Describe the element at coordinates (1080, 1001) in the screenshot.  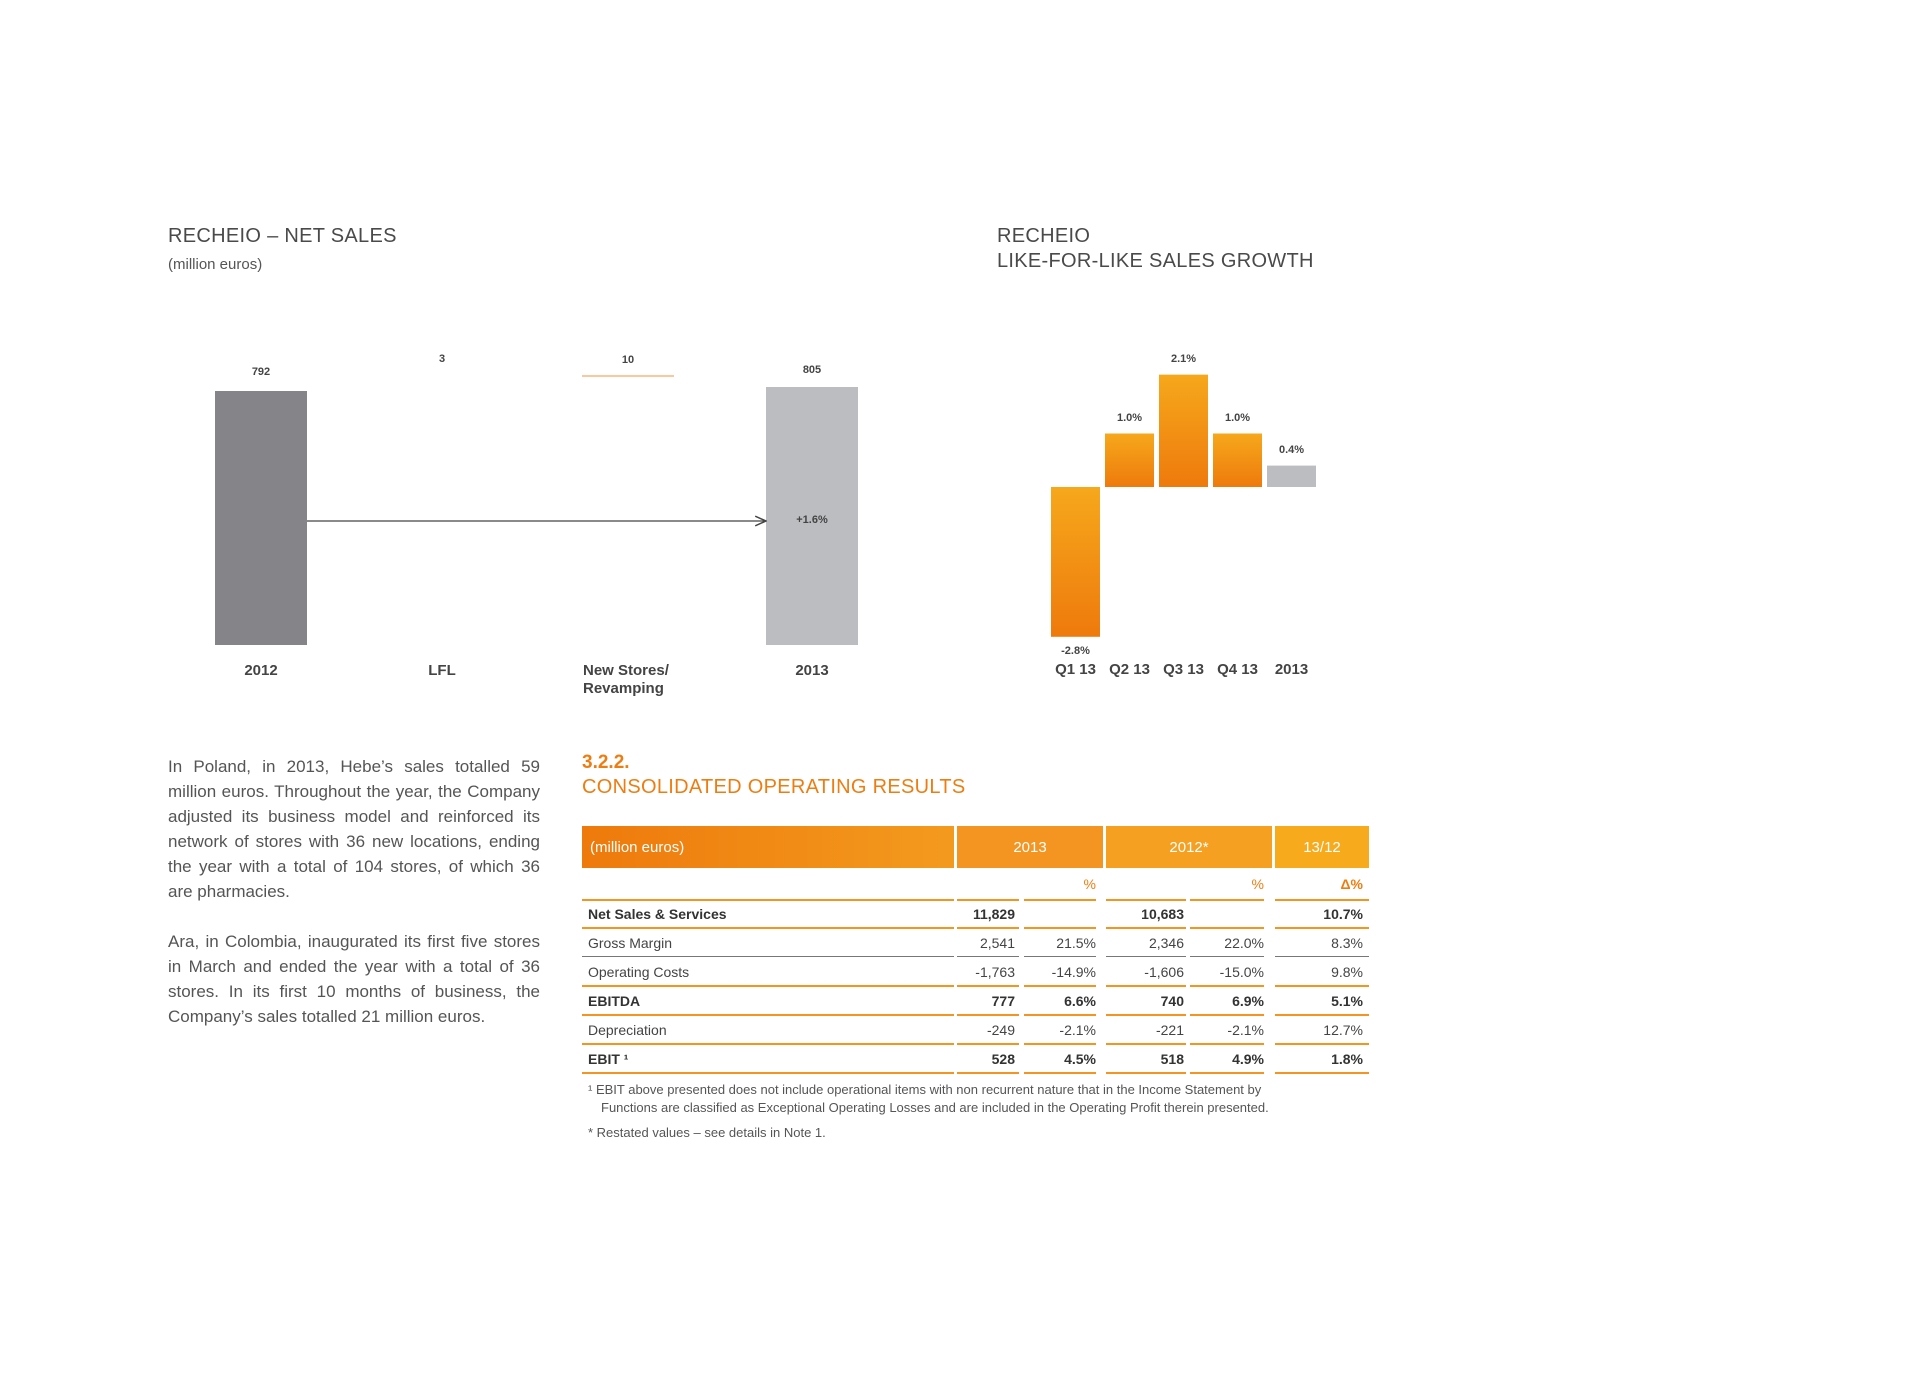
I see `table-cell-p2013: 6.6%` at that location.